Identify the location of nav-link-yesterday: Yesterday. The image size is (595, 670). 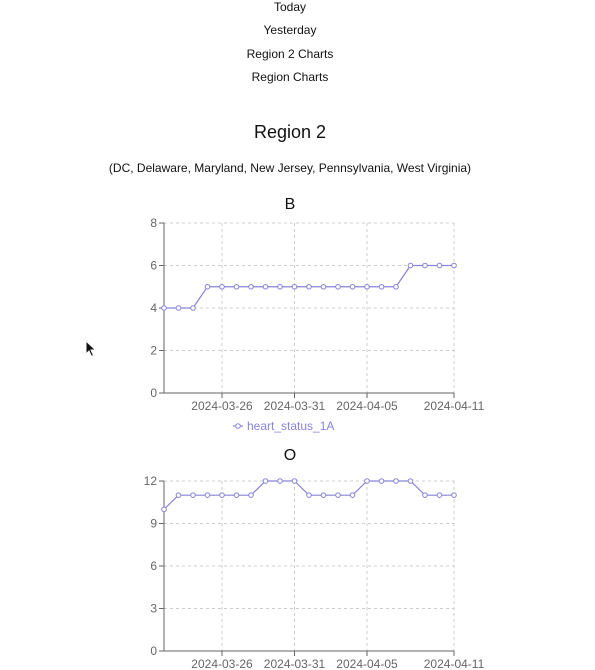
(290, 30).